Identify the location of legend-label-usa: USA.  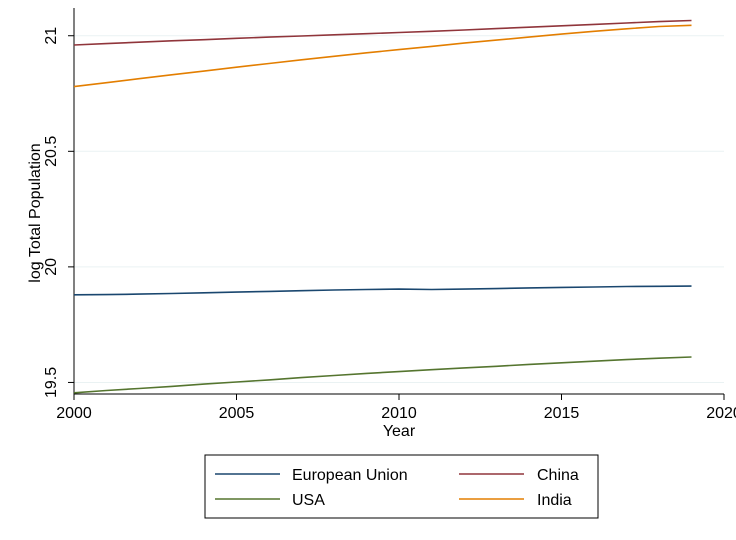
(308, 500).